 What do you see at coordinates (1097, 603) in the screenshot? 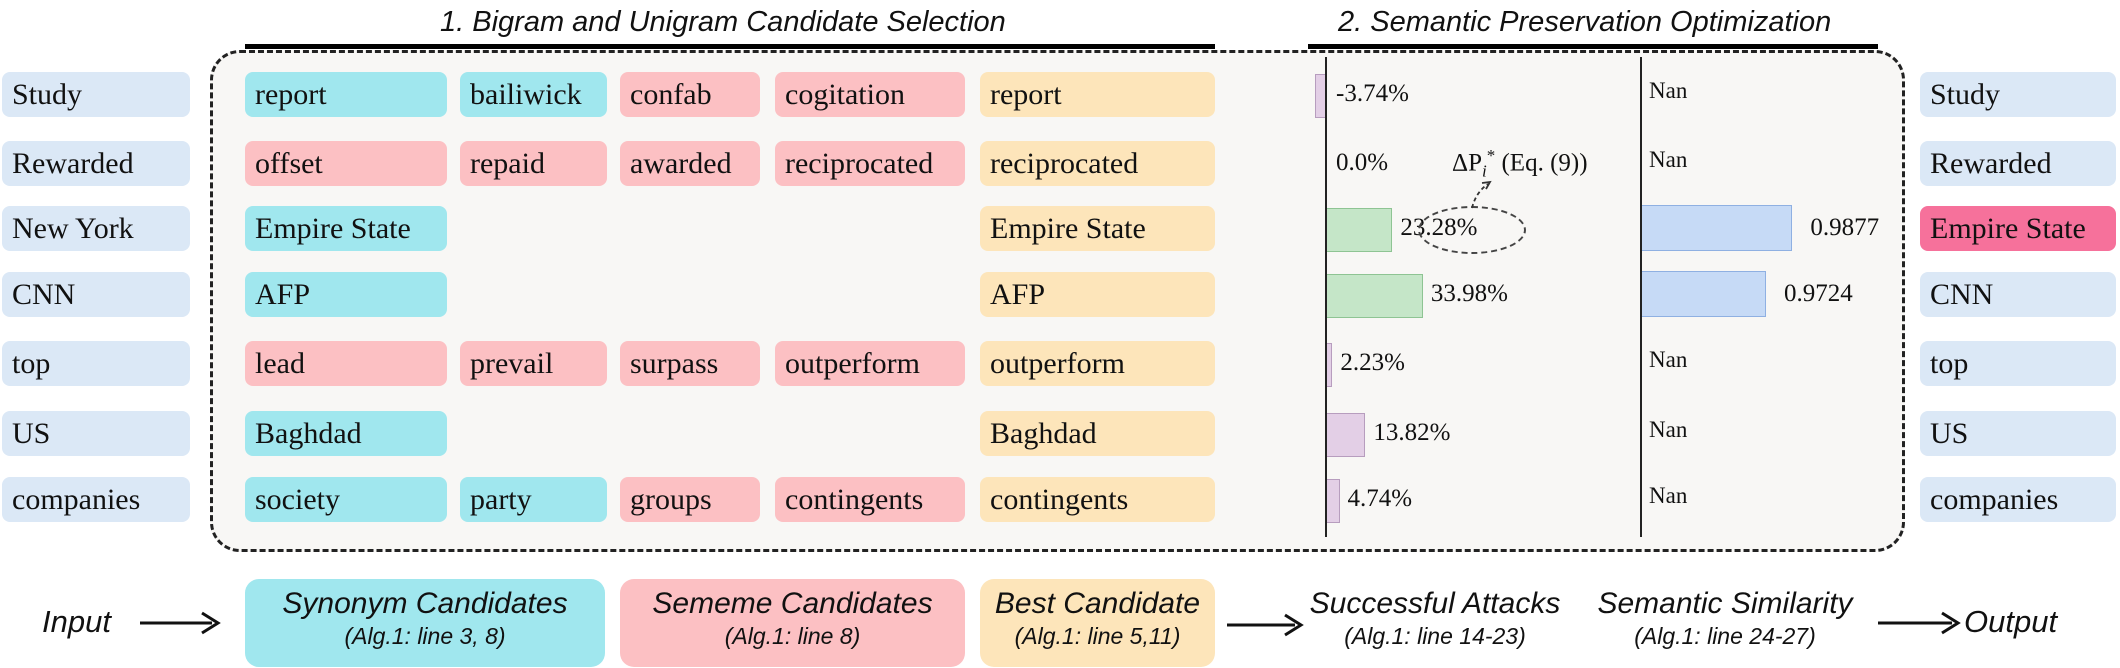
I see `legend-best-title: Best Candidate` at bounding box center [1097, 603].